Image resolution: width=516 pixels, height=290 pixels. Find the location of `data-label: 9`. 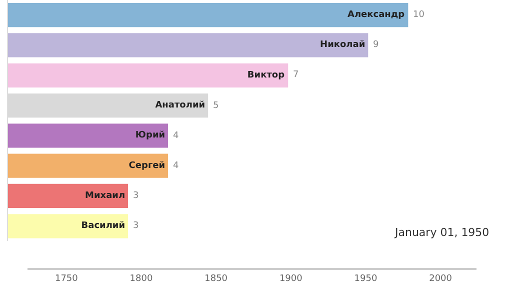

data-label: 9 is located at coordinates (376, 45).